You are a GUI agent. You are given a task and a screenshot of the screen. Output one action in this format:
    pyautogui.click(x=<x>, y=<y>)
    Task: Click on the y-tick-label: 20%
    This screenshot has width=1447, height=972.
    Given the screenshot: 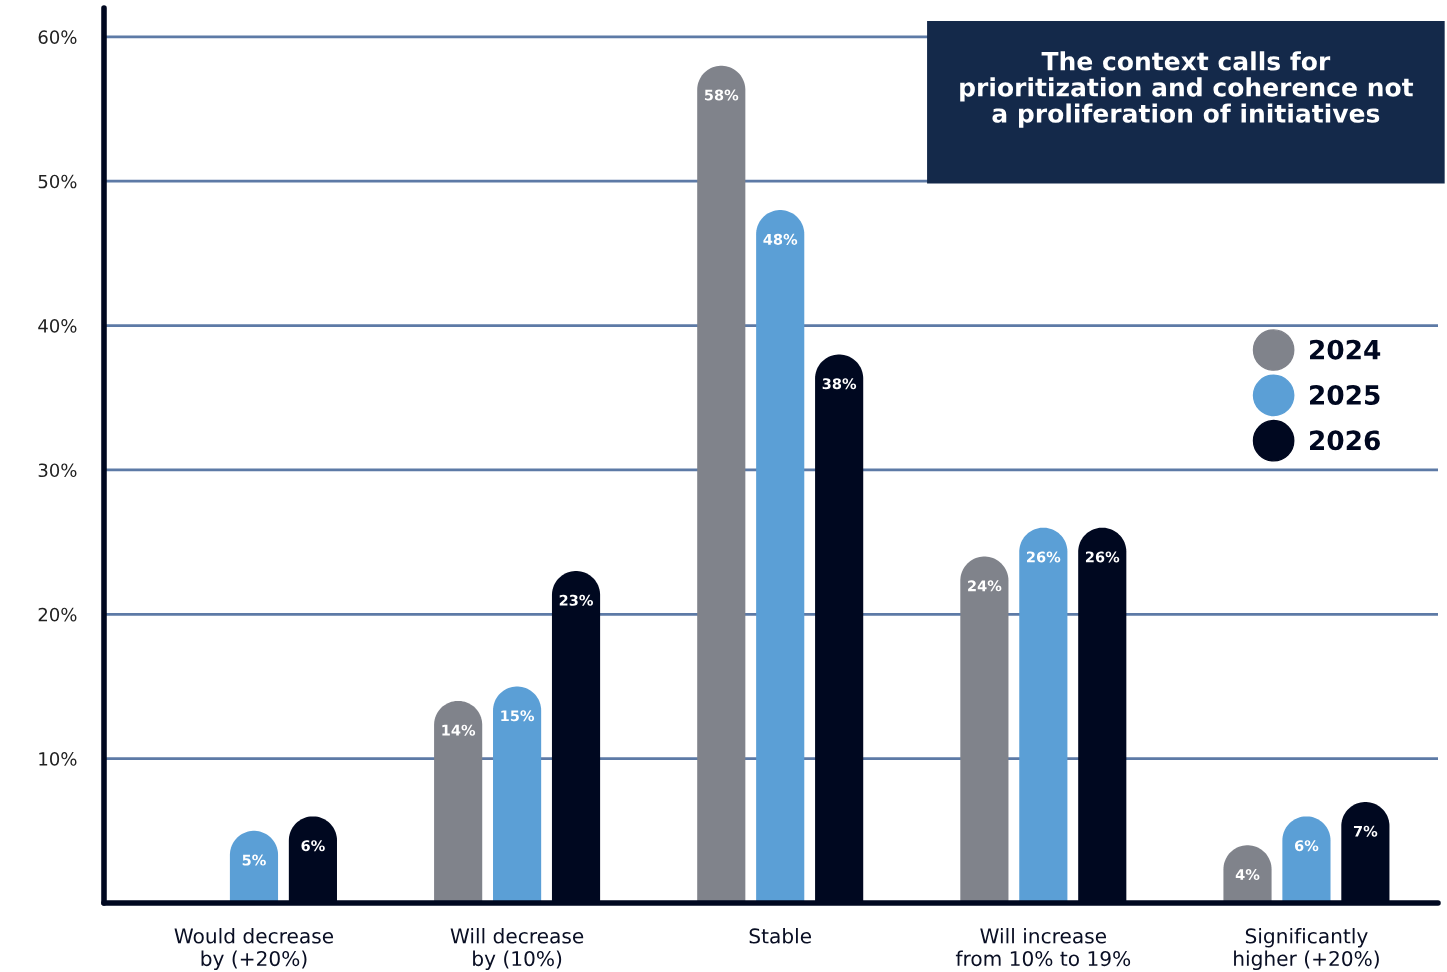 What is the action you would take?
    pyautogui.click(x=57, y=614)
    